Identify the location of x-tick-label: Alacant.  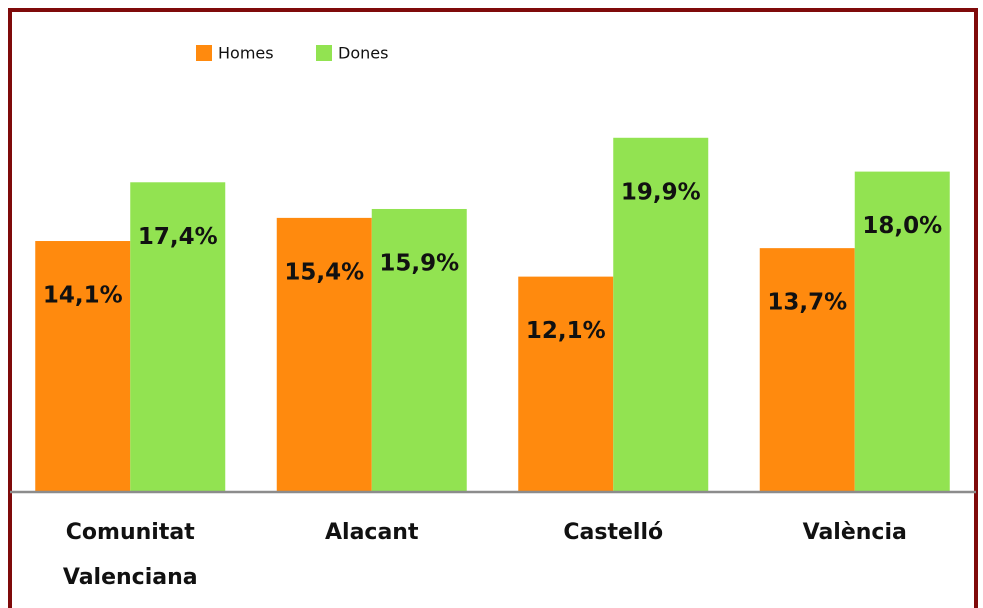
(372, 532).